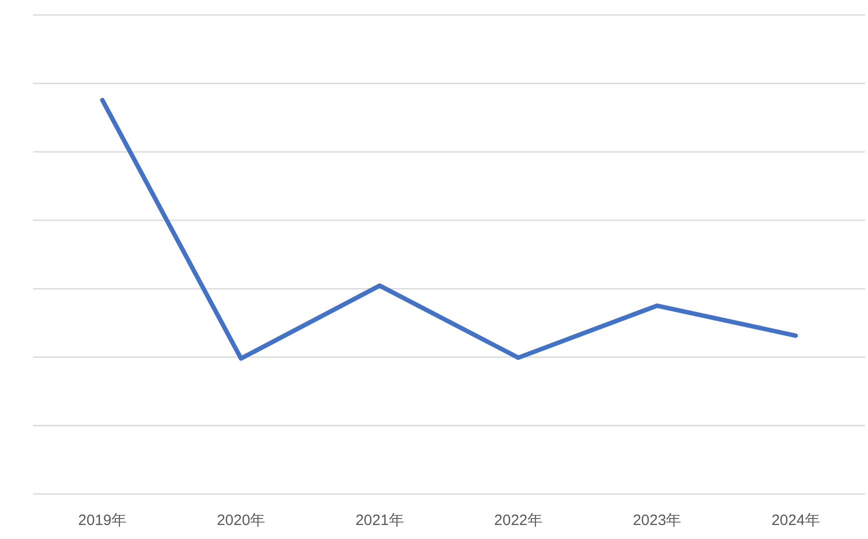 Image resolution: width=868 pixels, height=539 pixels. Describe the element at coordinates (657, 520) in the screenshot. I see `x-tick-label: 2023年` at that location.